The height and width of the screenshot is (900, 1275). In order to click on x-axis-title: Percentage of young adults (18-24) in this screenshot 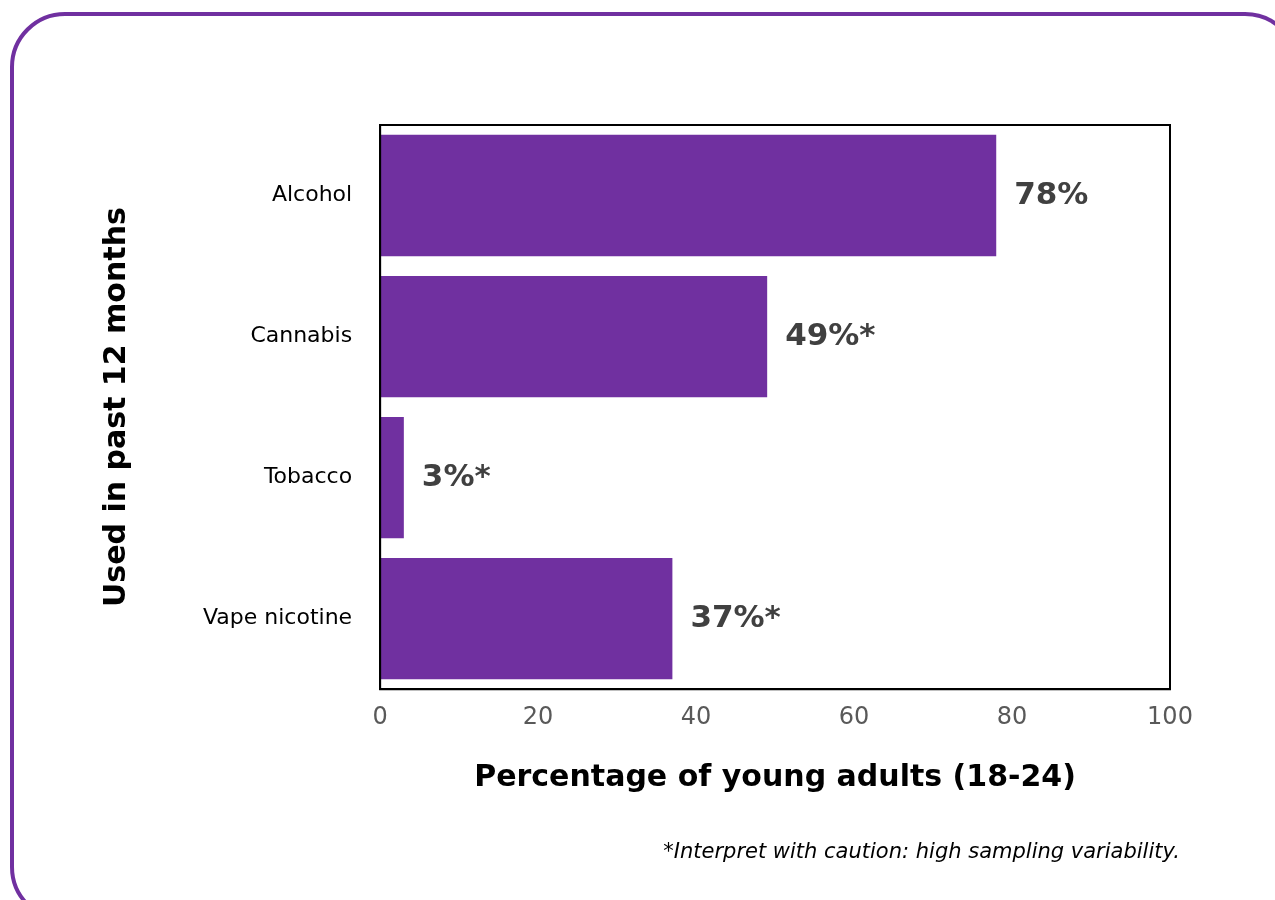, I will do `click(775, 775)`.